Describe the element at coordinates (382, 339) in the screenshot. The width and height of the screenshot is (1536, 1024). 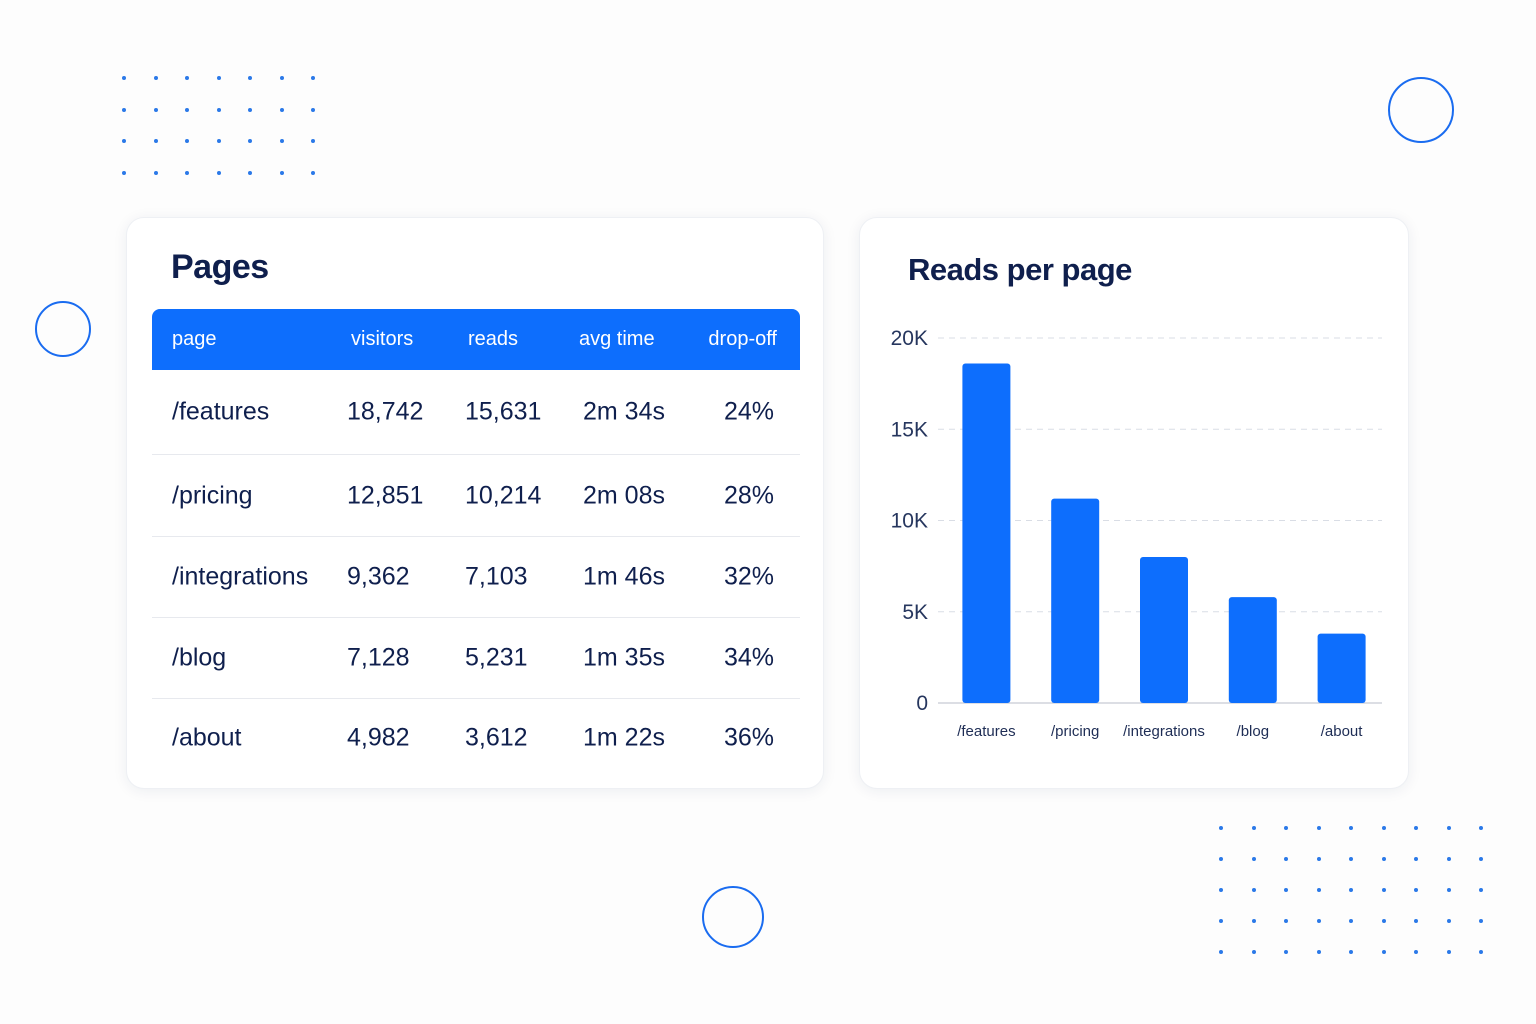
I see `column-header-visitors: visitors` at that location.